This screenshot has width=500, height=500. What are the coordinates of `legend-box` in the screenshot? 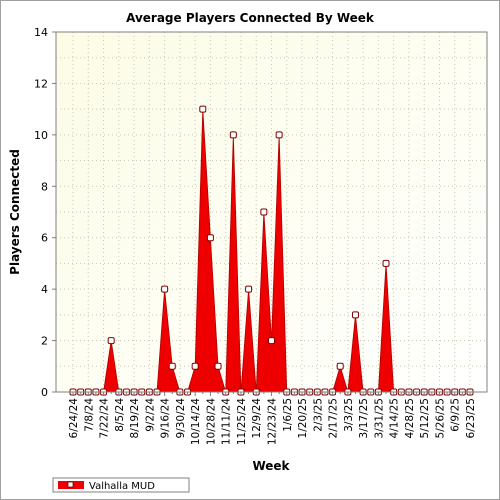 It's located at (121, 485).